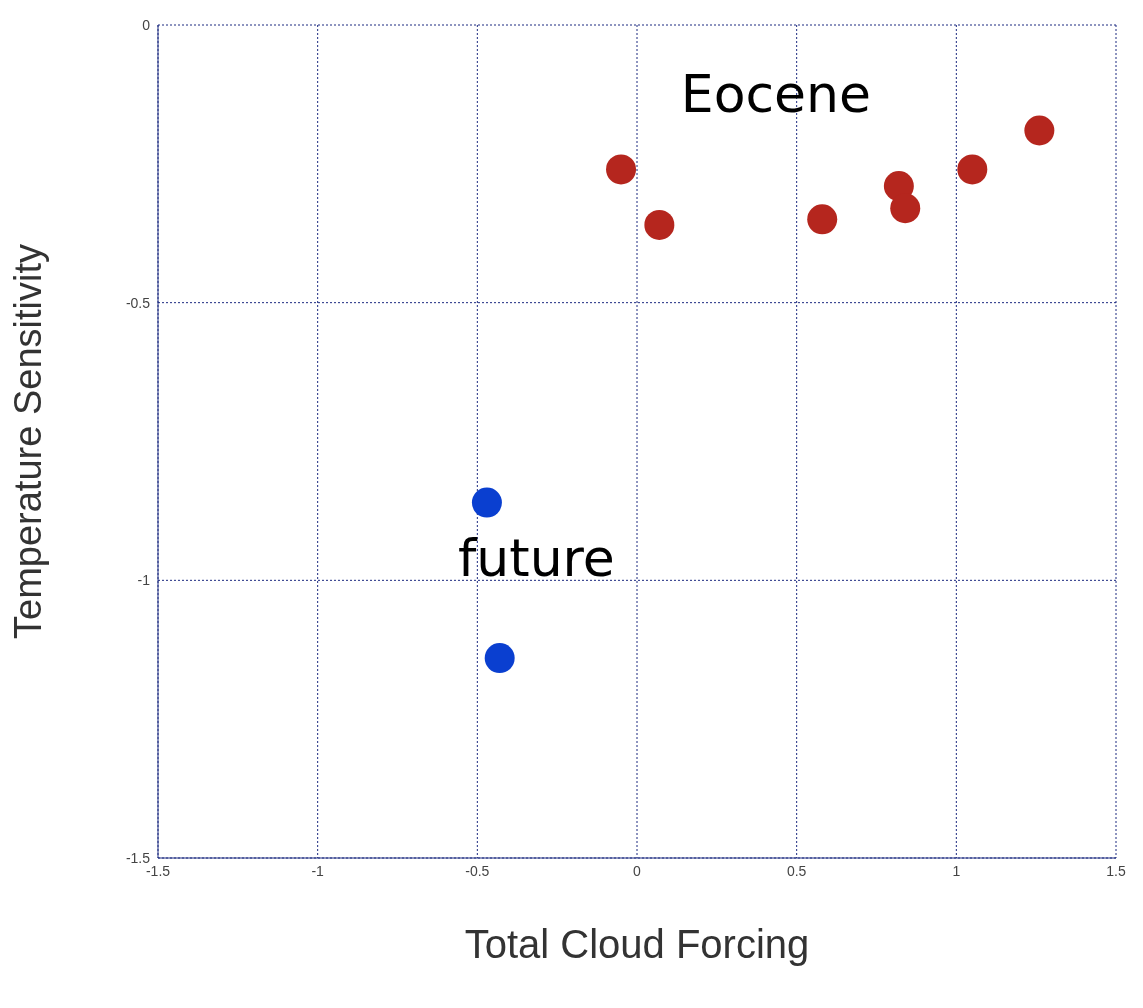 This screenshot has height=1008, width=1143. What do you see at coordinates (144, 580) in the screenshot?
I see `y-tick-label: -1` at bounding box center [144, 580].